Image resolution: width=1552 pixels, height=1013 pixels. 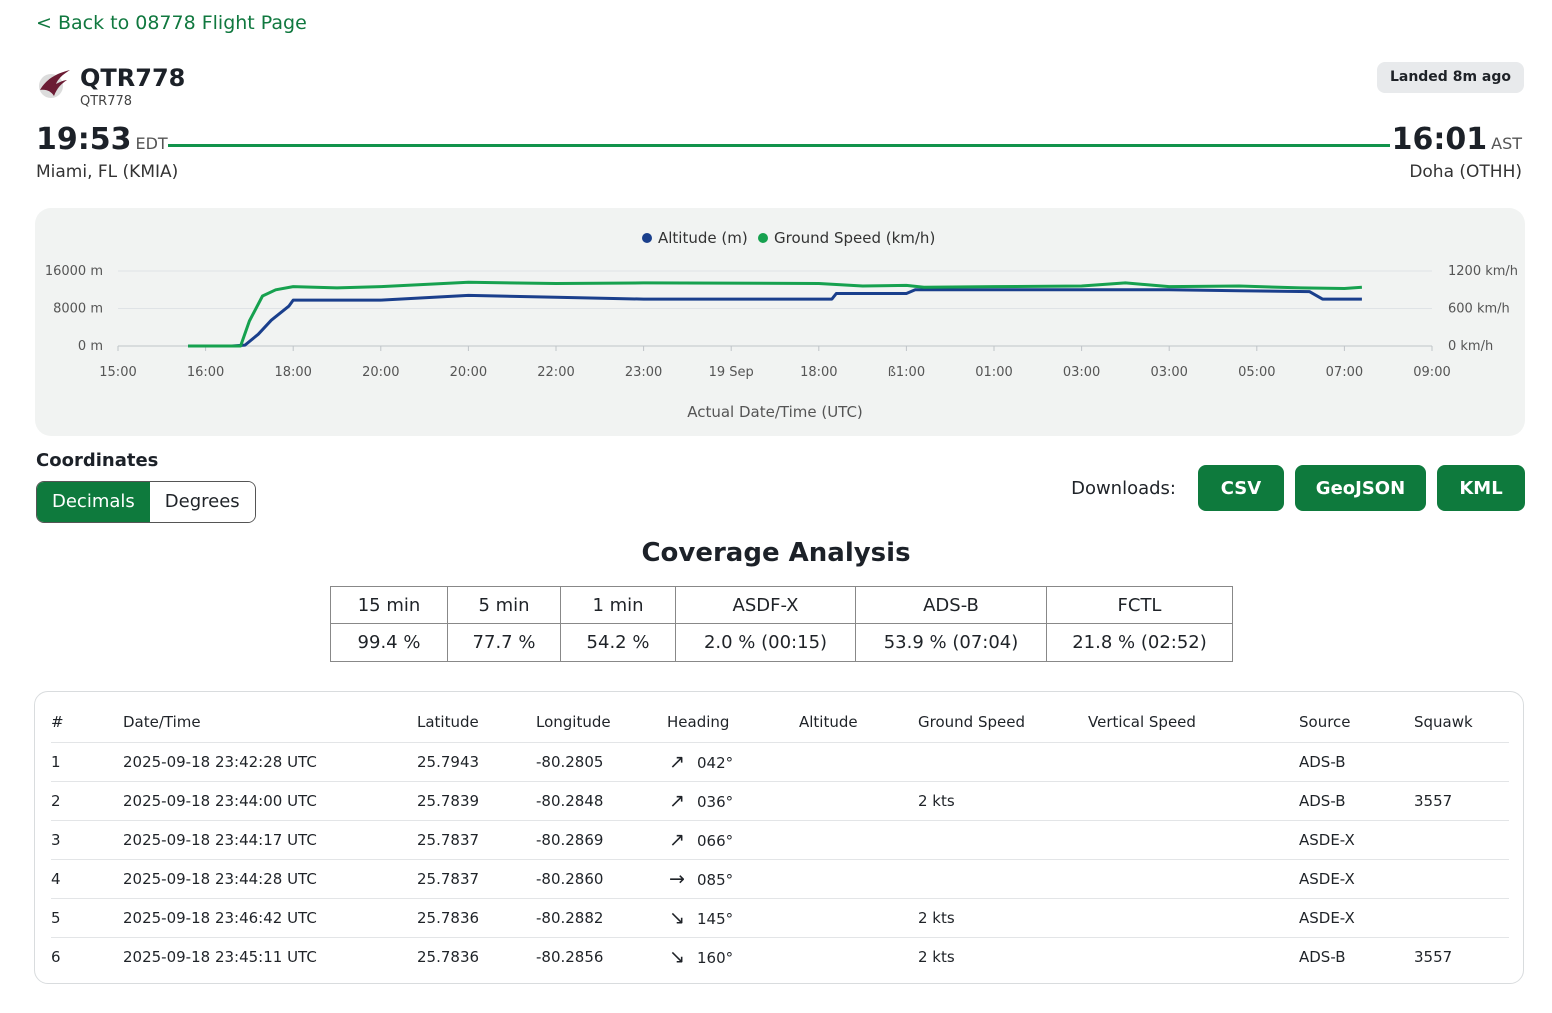 What do you see at coordinates (733, 956) in the screenshot?
I see `row-heading: ↘ 160°` at bounding box center [733, 956].